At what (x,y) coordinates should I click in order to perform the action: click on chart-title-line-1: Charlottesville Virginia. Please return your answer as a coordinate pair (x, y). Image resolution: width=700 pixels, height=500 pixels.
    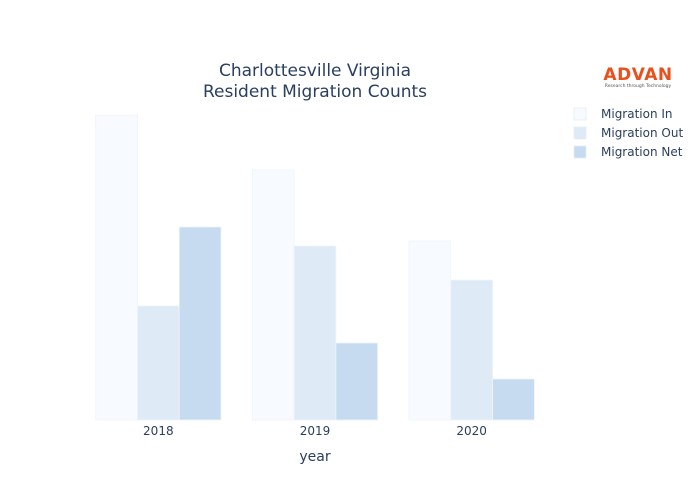
    Looking at the image, I should click on (315, 71).